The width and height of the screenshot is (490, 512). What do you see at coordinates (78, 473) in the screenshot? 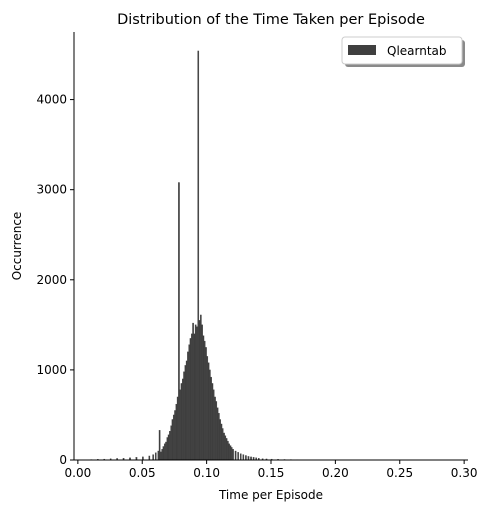
I see `x-tick-label: 0.00` at bounding box center [78, 473].